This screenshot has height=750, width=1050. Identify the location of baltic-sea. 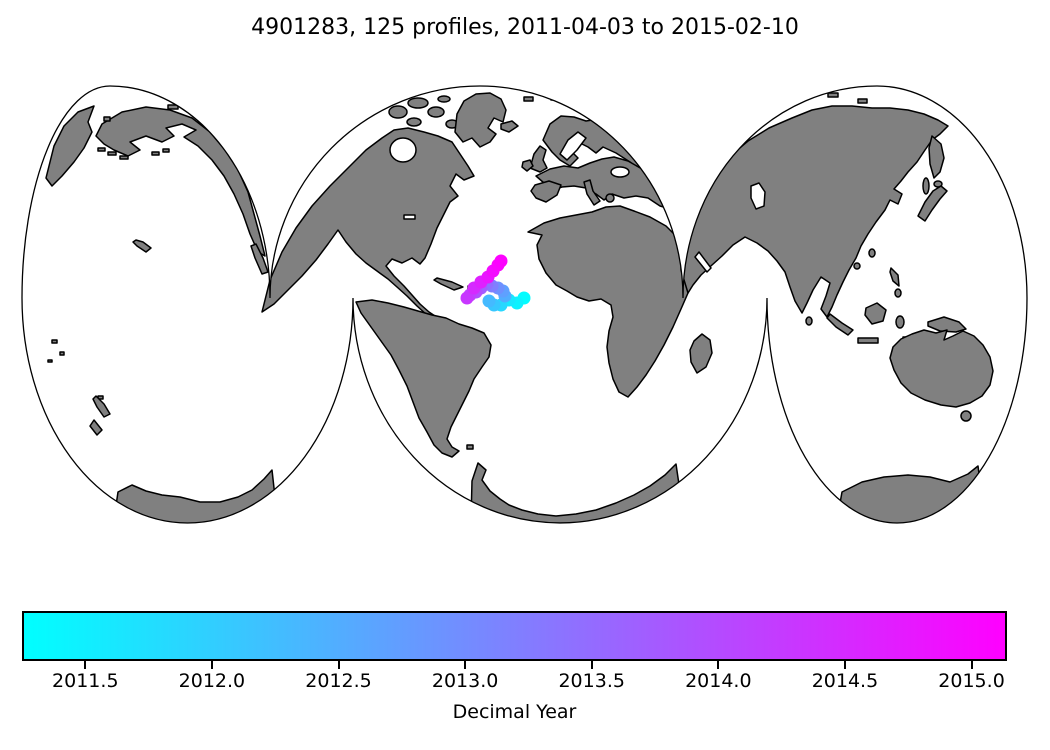
(573, 146).